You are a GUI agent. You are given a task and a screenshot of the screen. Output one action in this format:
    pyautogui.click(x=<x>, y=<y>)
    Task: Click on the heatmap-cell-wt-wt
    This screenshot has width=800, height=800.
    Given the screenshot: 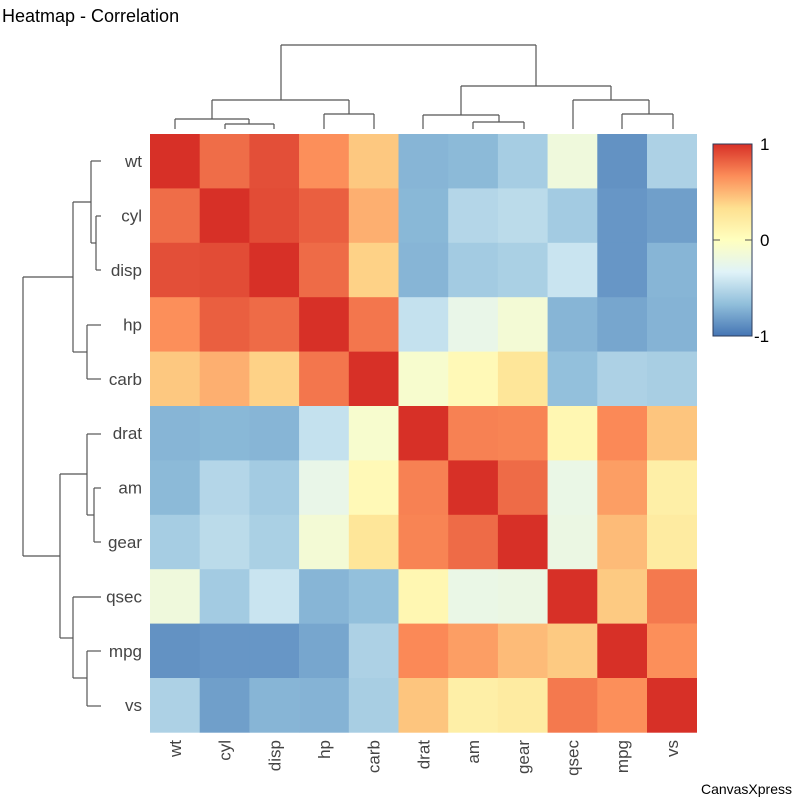 What is the action you would take?
    pyautogui.click(x=175, y=161)
    